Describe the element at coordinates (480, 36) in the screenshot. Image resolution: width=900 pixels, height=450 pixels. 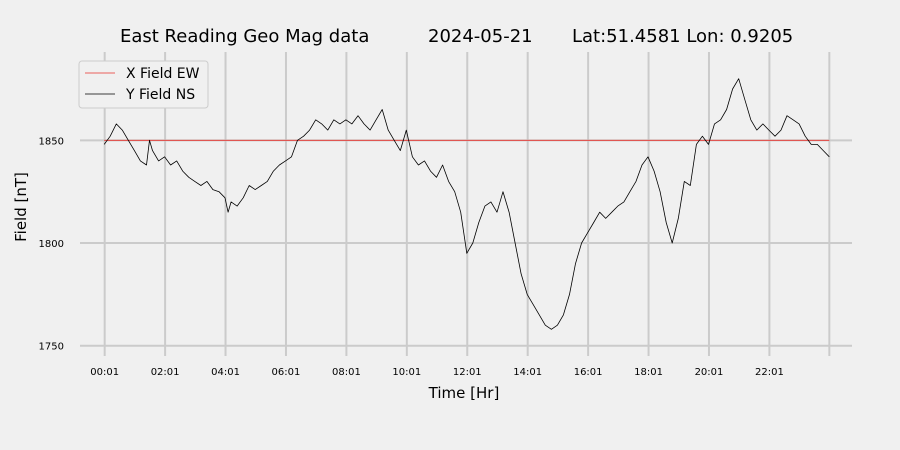
I see `chart-title-date: 2024-05-21` at that location.